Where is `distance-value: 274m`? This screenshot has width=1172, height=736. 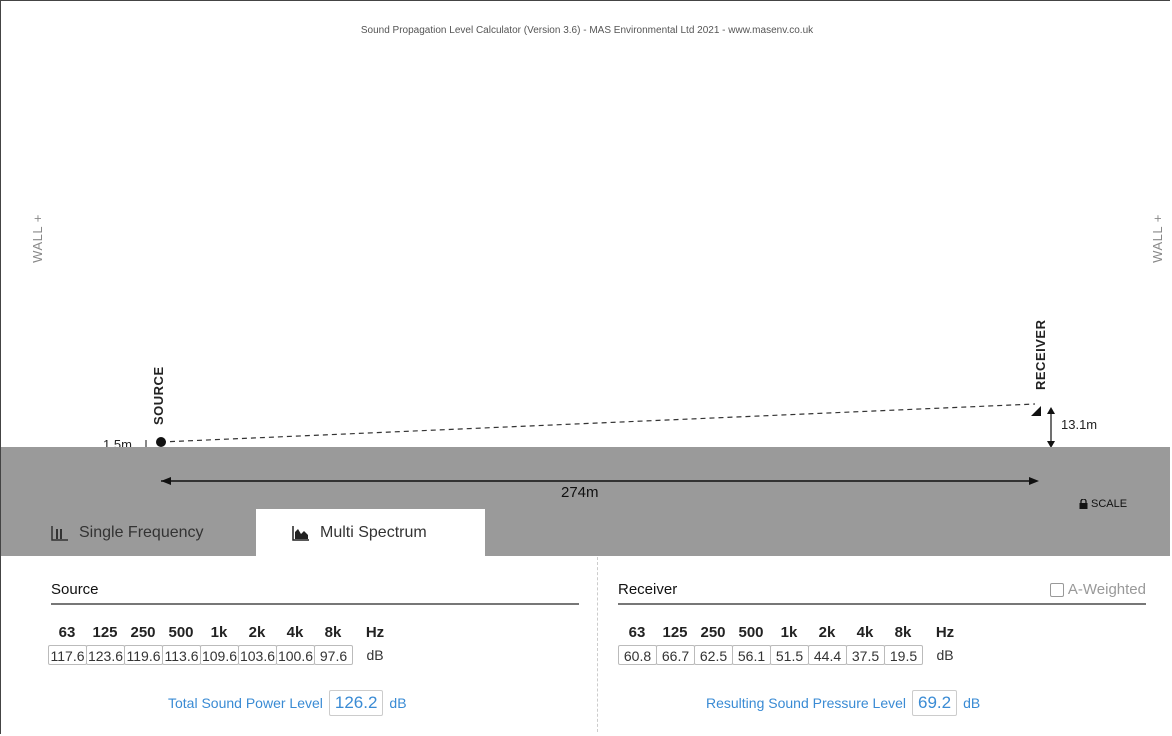 distance-value: 274m is located at coordinates (580, 492).